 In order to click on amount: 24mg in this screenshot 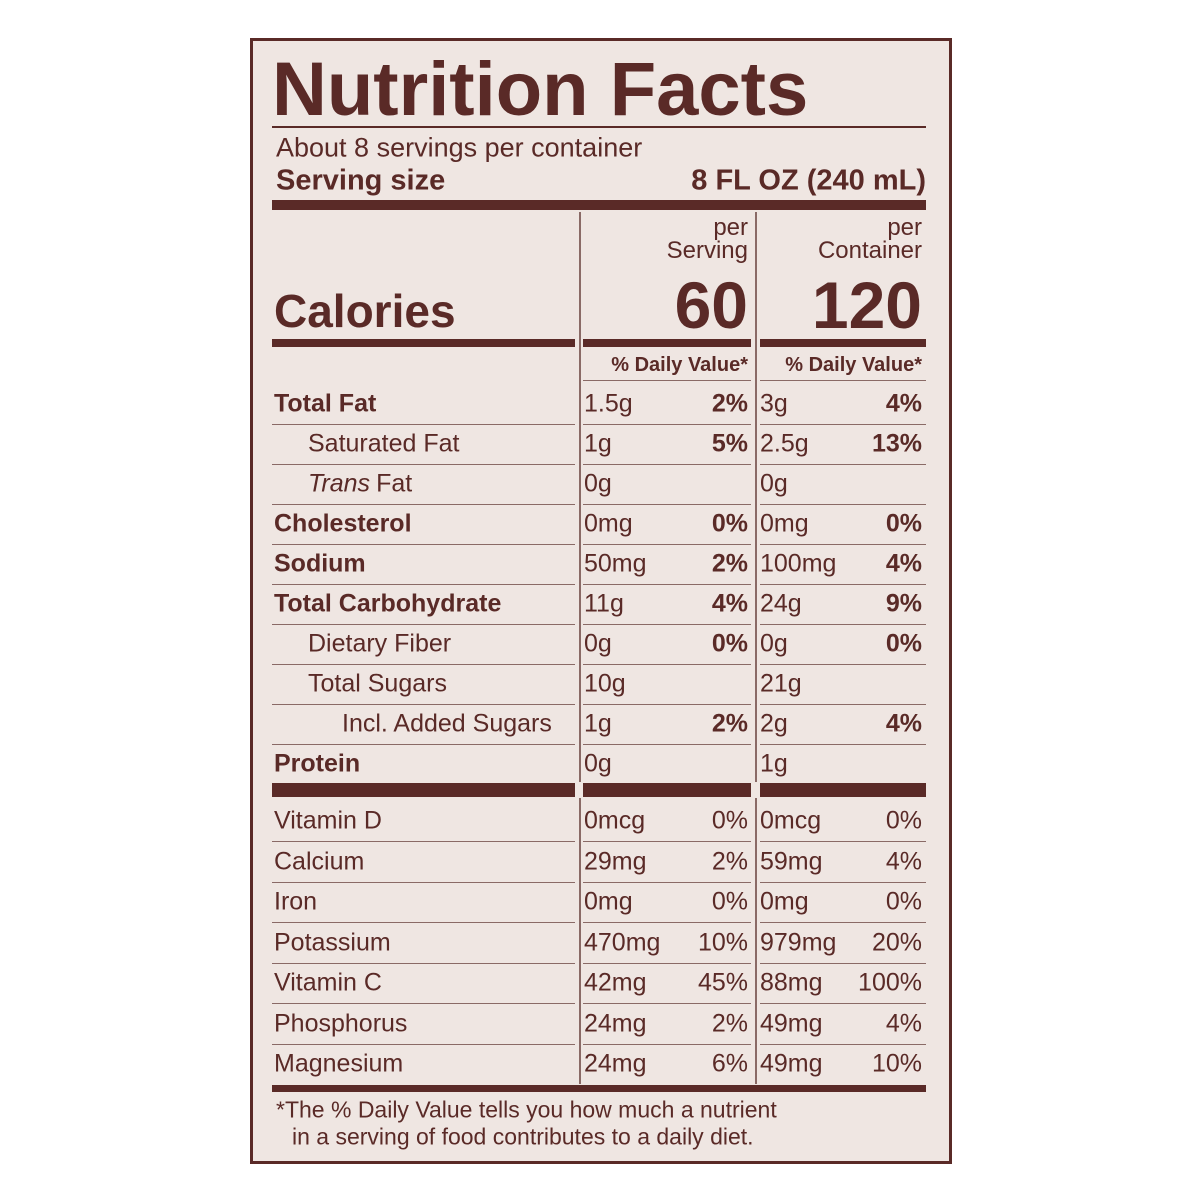, I will do `click(615, 1023)`.